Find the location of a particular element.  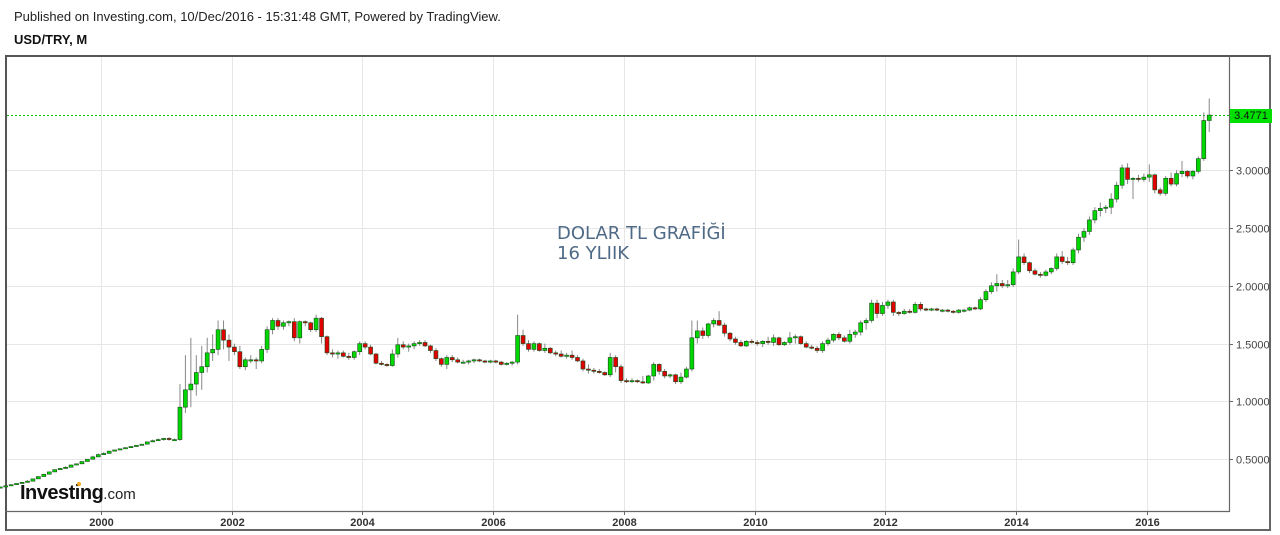

time-tick-label: 2016 is located at coordinates (1147, 523).